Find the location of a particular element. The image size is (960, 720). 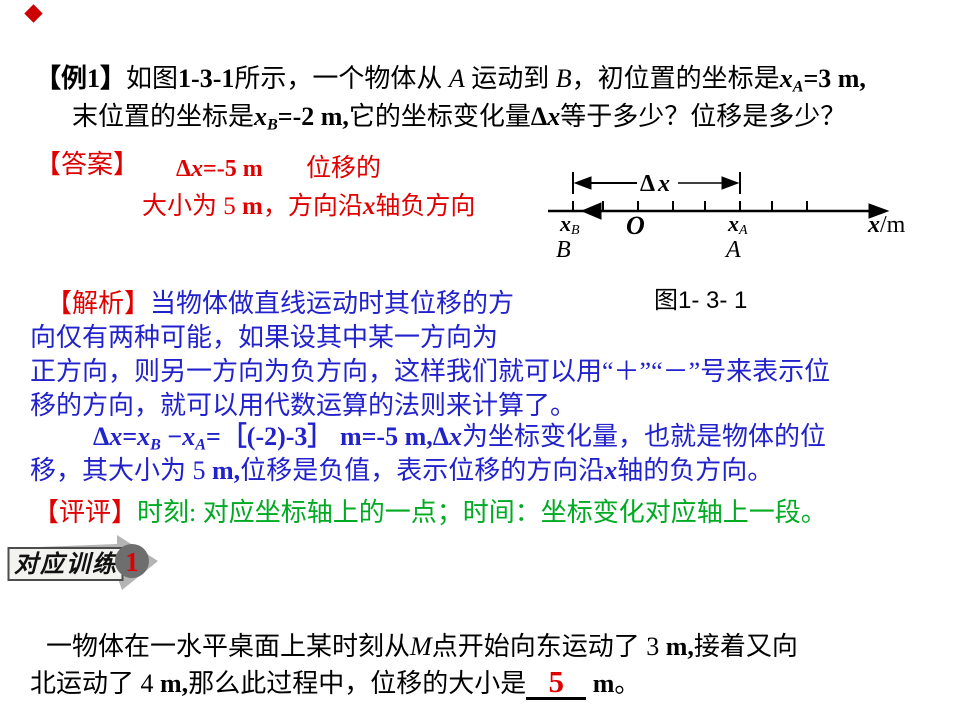

axis-arrowhead-right-icon is located at coordinates (879, 211).